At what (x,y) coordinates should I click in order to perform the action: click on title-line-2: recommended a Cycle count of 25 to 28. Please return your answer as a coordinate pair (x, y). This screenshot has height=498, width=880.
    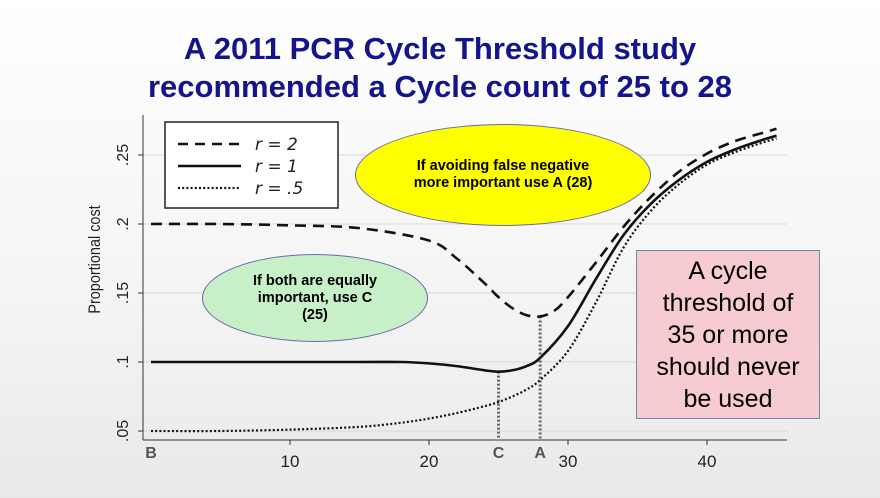
    Looking at the image, I should click on (439, 86).